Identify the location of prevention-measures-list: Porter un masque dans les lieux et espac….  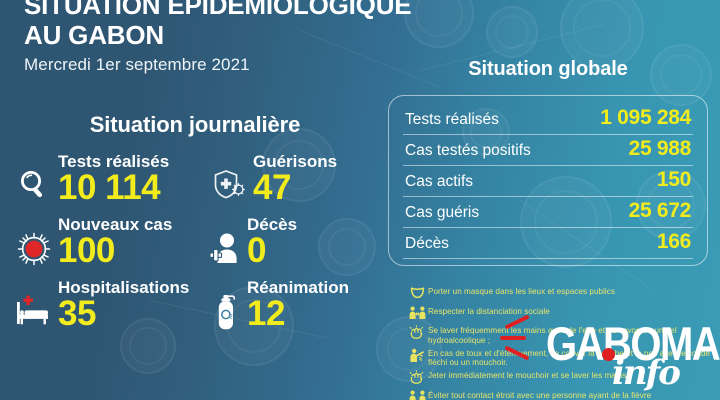
(563, 343).